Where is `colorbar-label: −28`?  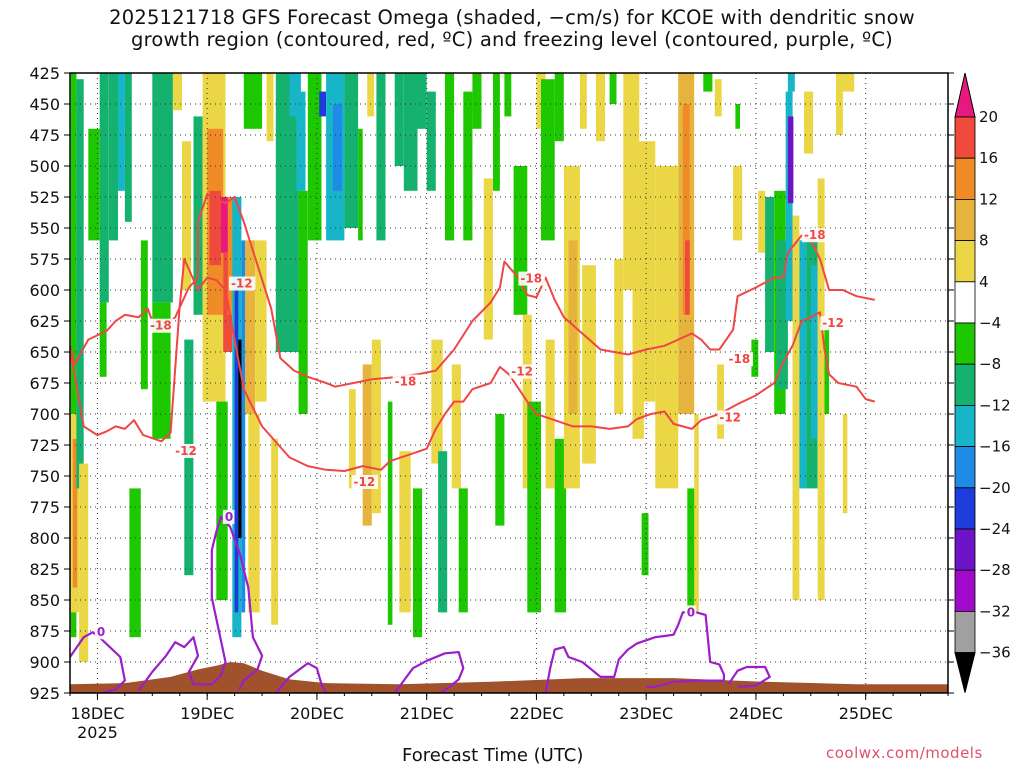 colorbar-label: −28 is located at coordinates (995, 570).